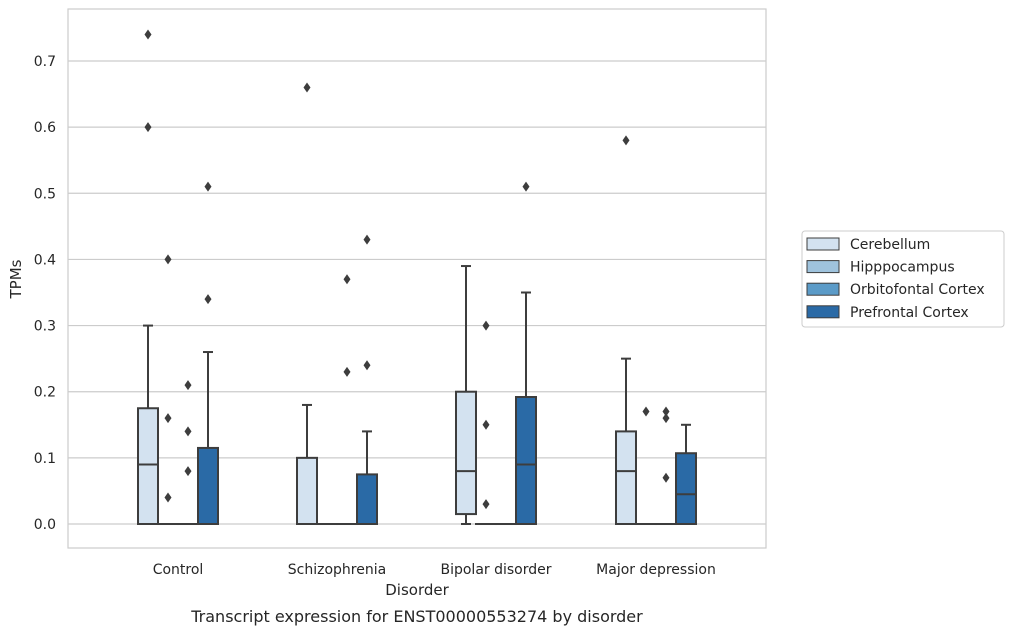 The height and width of the screenshot is (638, 1014). Describe the element at coordinates (417, 590) in the screenshot. I see `x-axis-label: Disorder` at that location.